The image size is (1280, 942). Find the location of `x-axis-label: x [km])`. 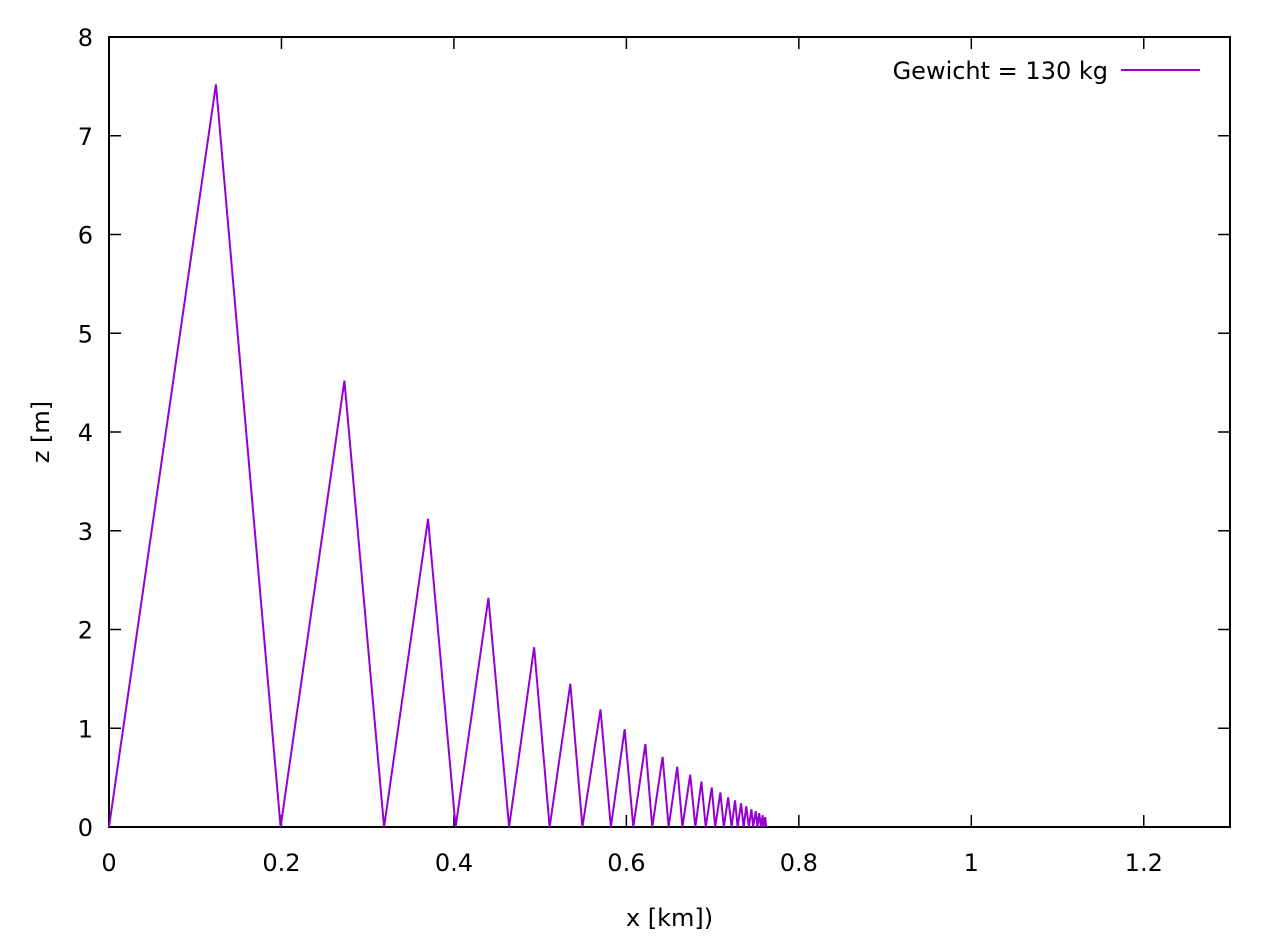

x-axis-label: x [km]) is located at coordinates (669, 918).